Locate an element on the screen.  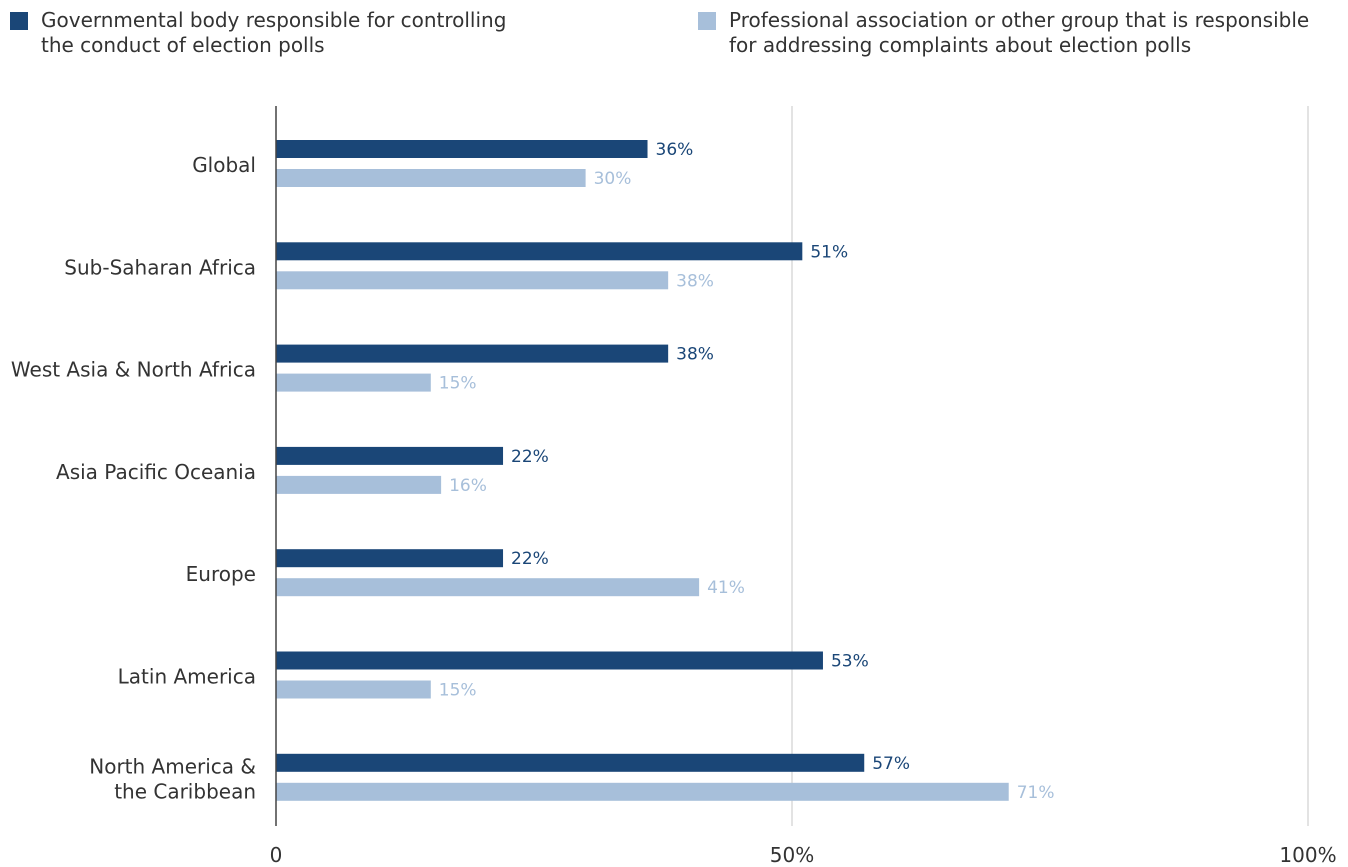
x-tick-label: 100% is located at coordinates (1307, 855).